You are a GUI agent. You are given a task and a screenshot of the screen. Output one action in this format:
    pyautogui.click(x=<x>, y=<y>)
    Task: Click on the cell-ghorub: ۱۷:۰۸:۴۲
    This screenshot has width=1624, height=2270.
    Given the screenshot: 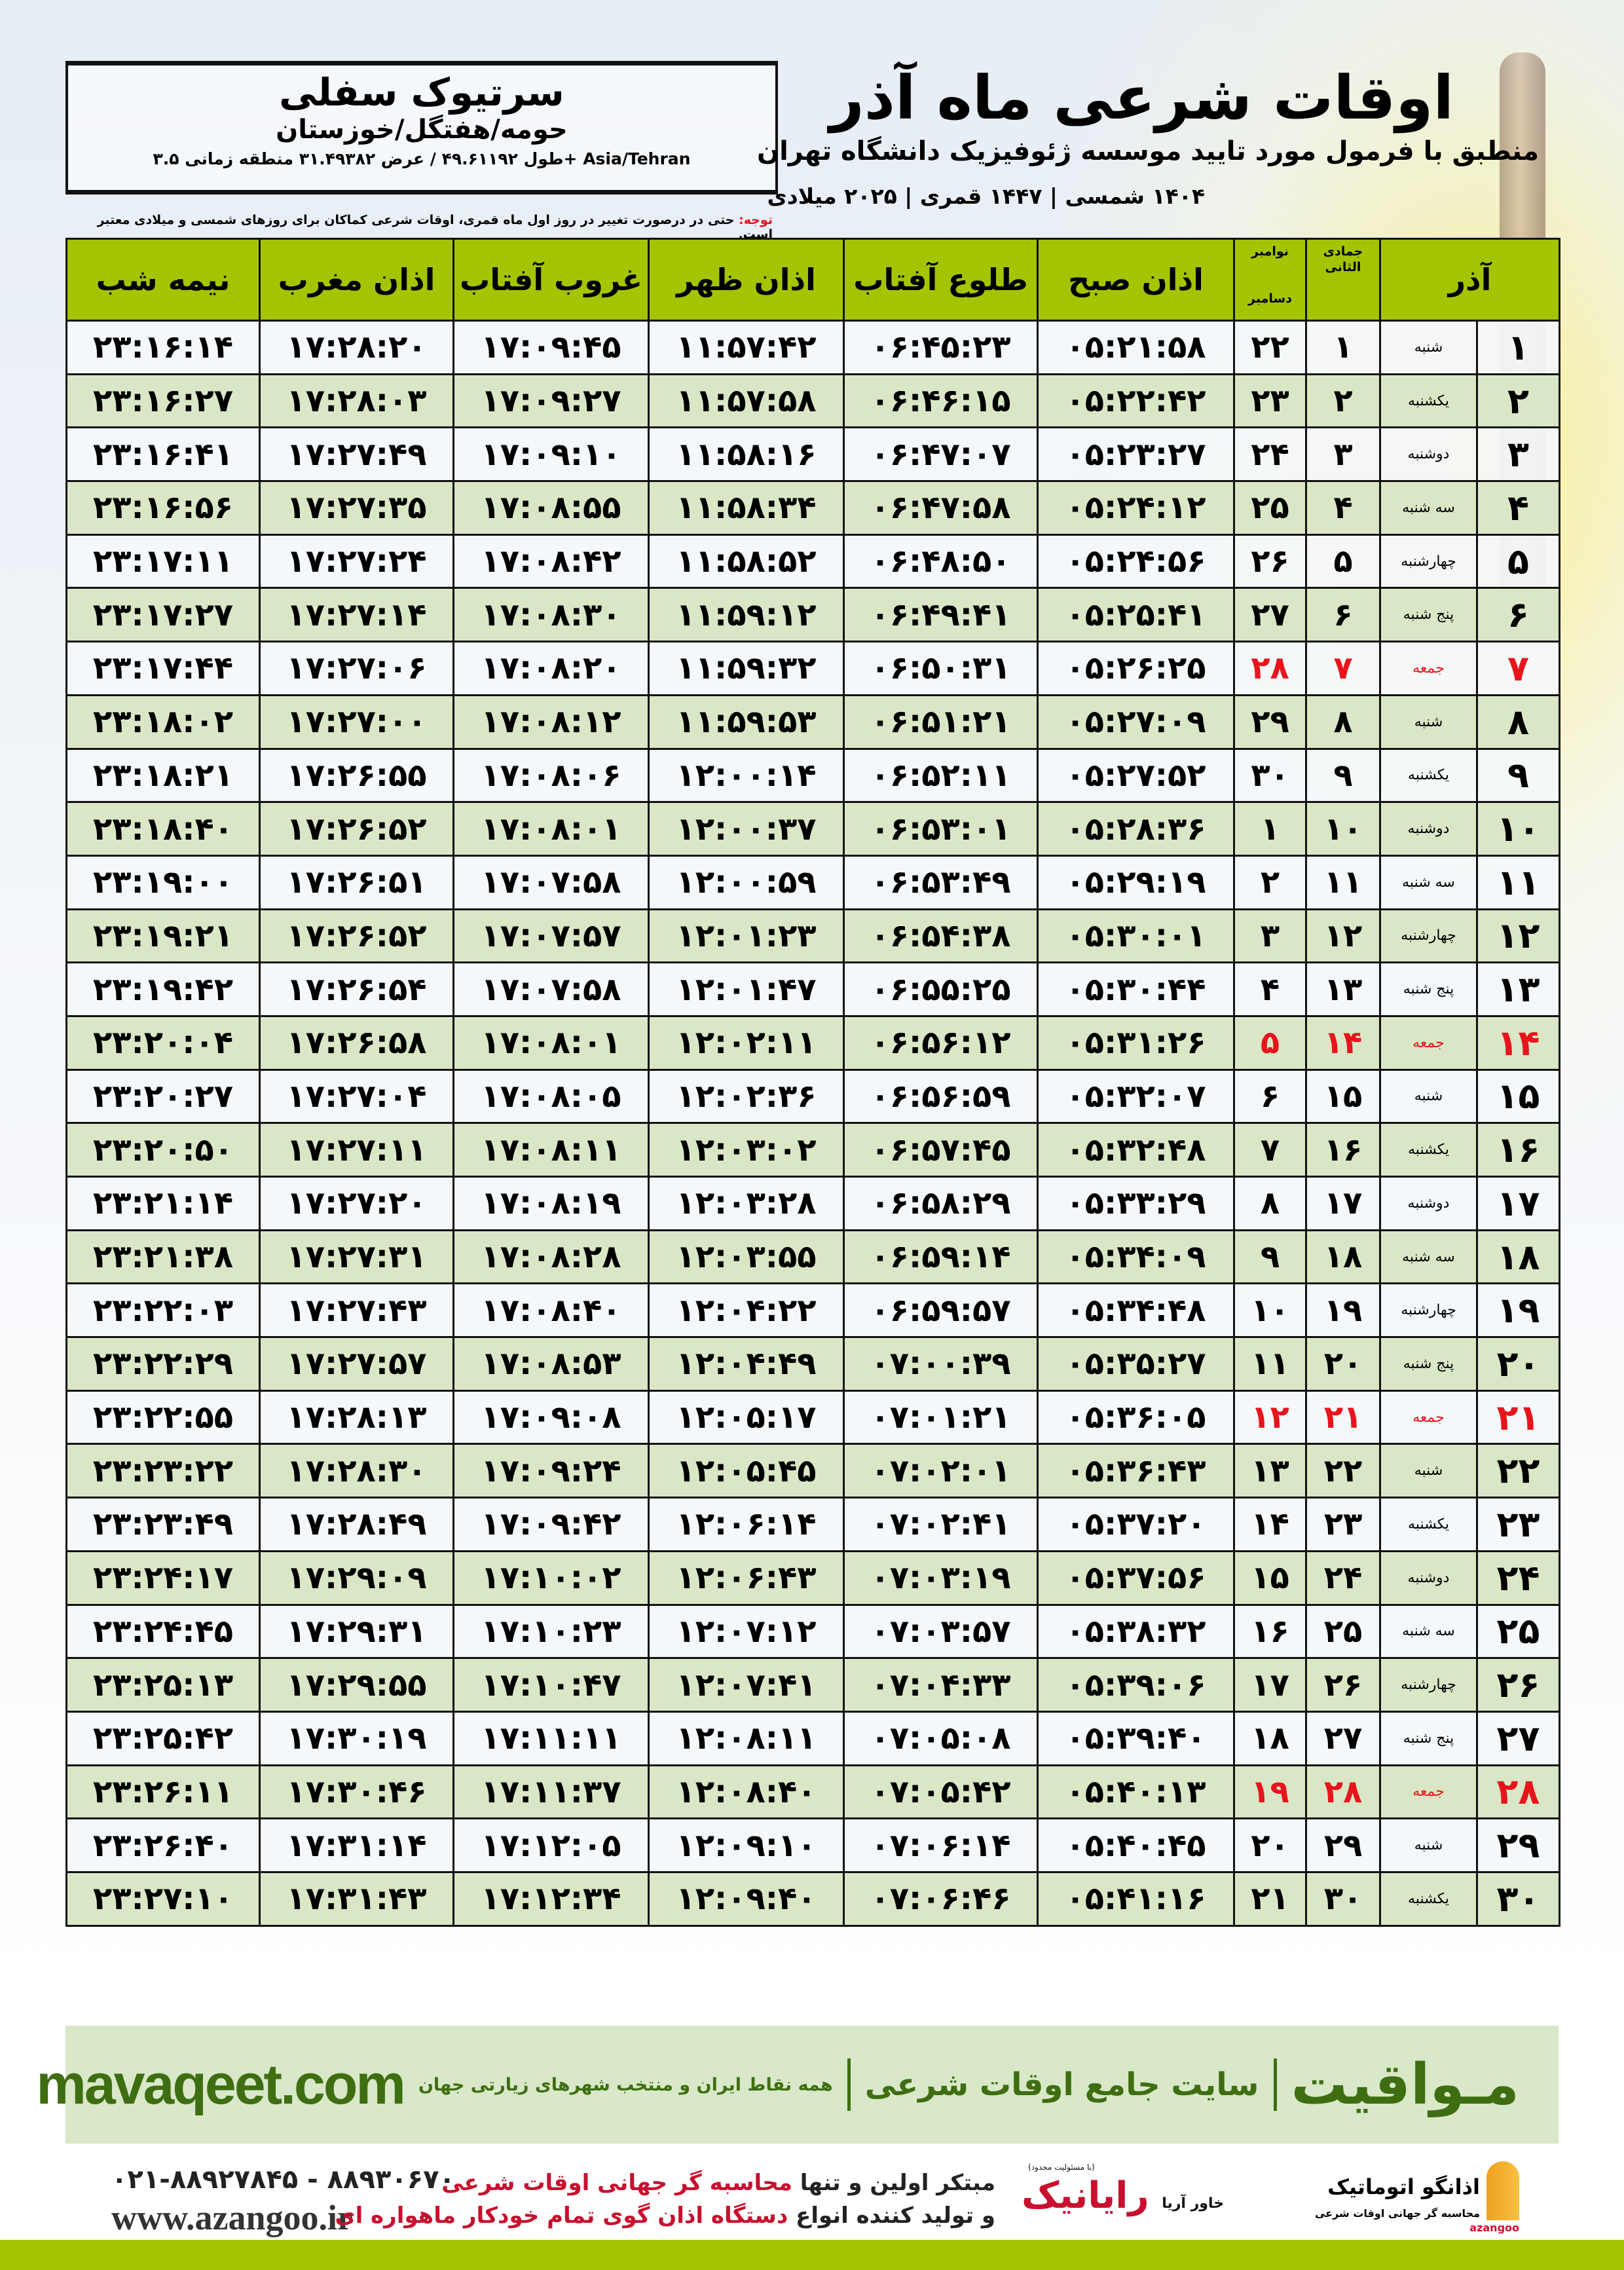 What is the action you would take?
    pyautogui.click(x=551, y=561)
    